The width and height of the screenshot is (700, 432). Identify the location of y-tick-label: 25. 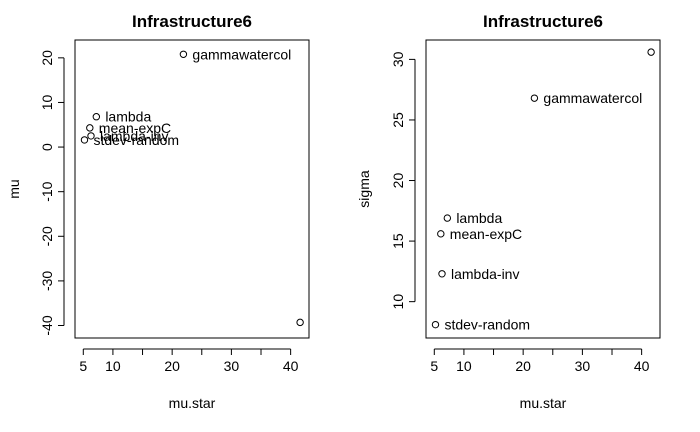
(398, 120).